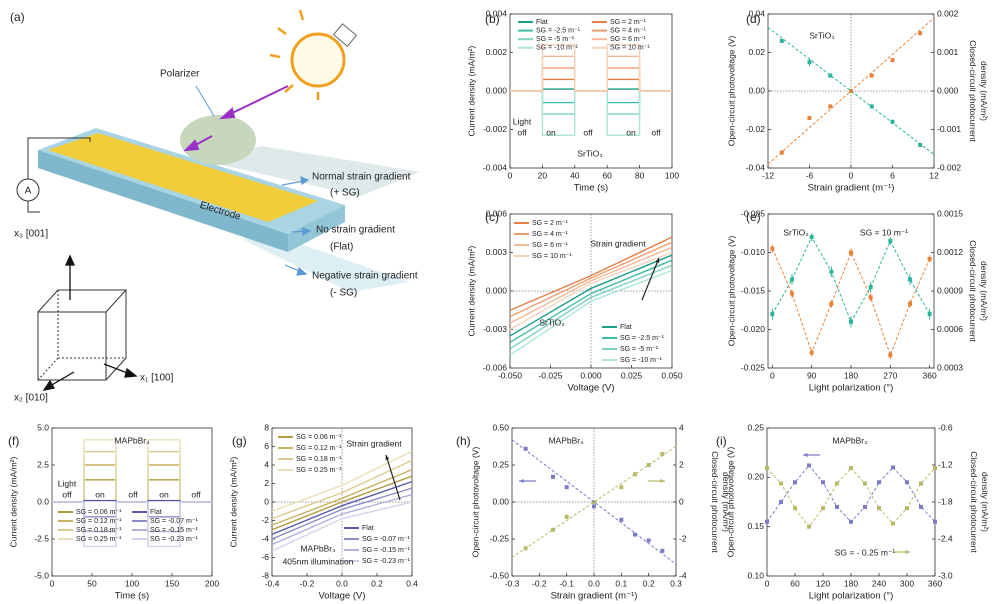 This screenshot has height=604, width=1000. What do you see at coordinates (642, 338) in the screenshot?
I see `legend-label: SG = -2.5 m⁻¹` at bounding box center [642, 338].